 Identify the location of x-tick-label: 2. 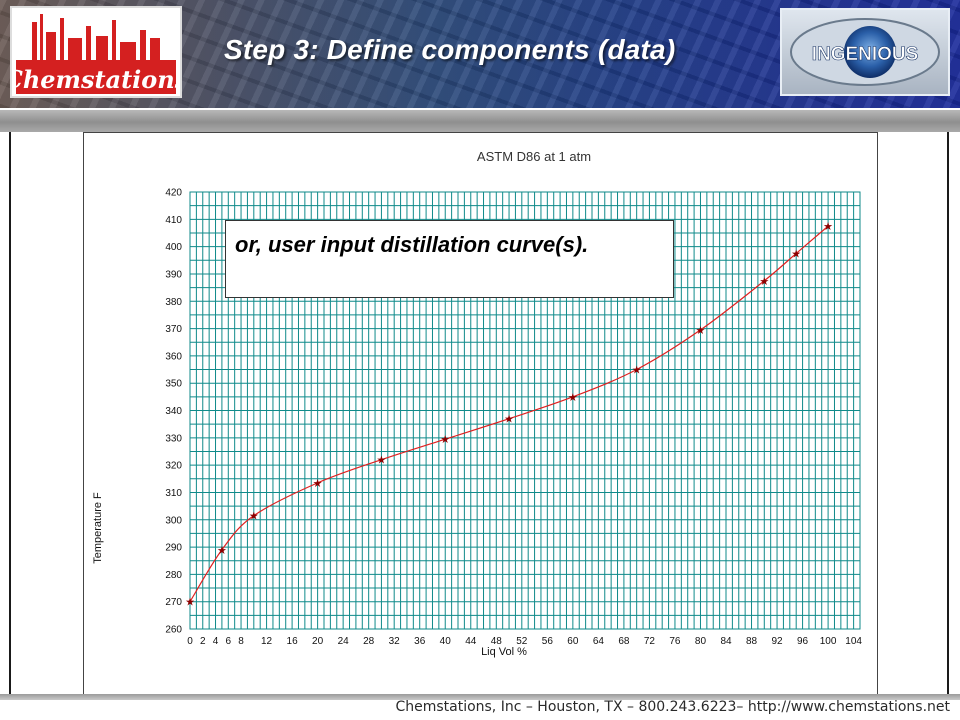
(203, 641).